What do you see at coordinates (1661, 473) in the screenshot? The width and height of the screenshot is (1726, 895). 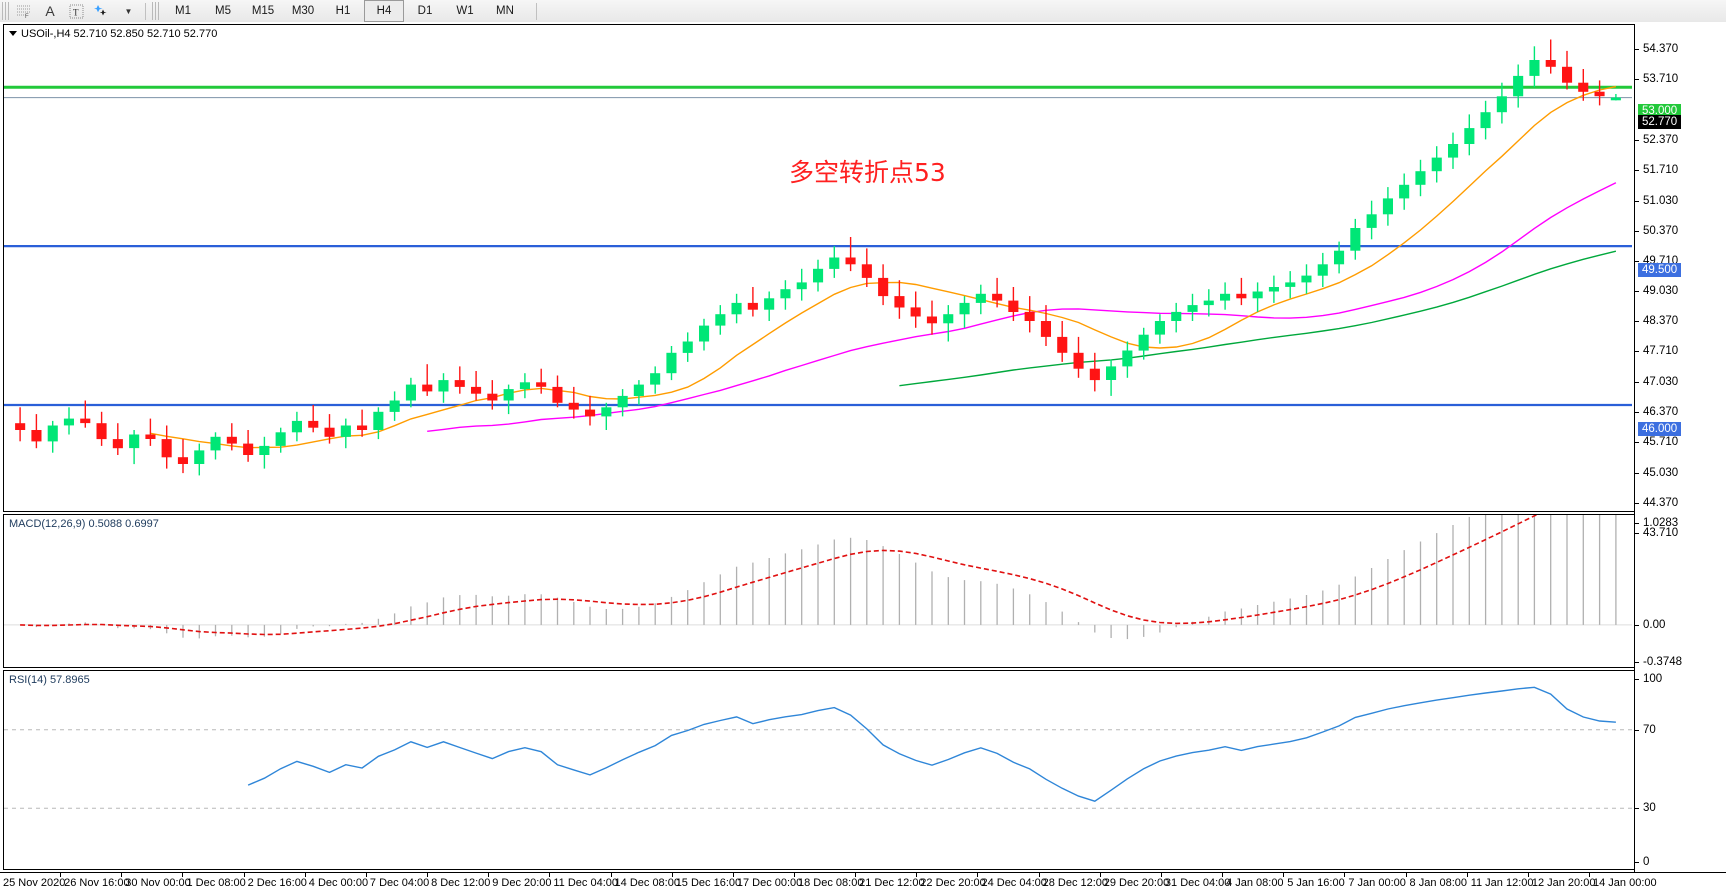 I see `price-tick-45.03: 45.030` at bounding box center [1661, 473].